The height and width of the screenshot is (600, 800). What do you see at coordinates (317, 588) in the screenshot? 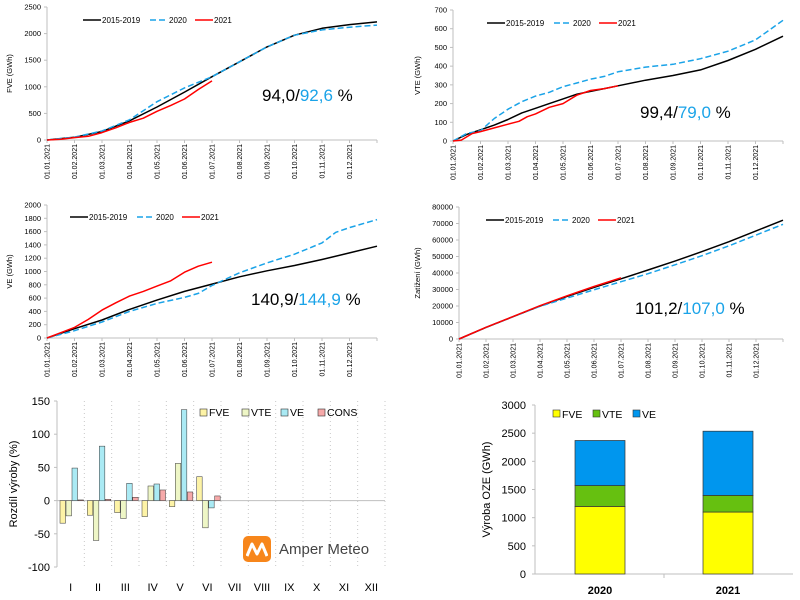
I see `x-tick-label: X` at bounding box center [317, 588].